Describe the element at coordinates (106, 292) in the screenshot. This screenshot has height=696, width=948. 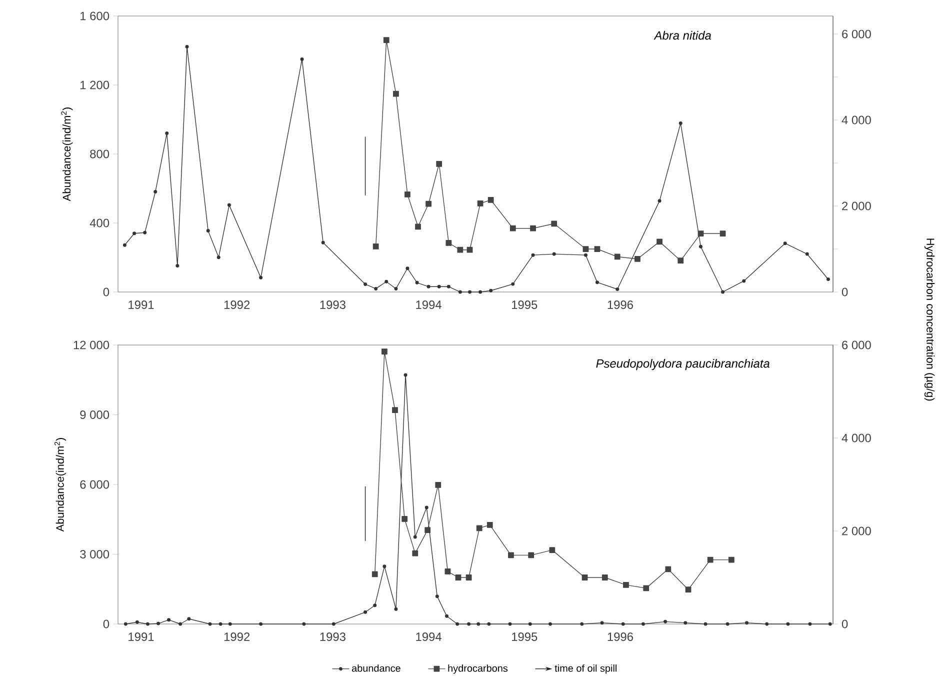
I see `y-tick-label: 0` at that location.